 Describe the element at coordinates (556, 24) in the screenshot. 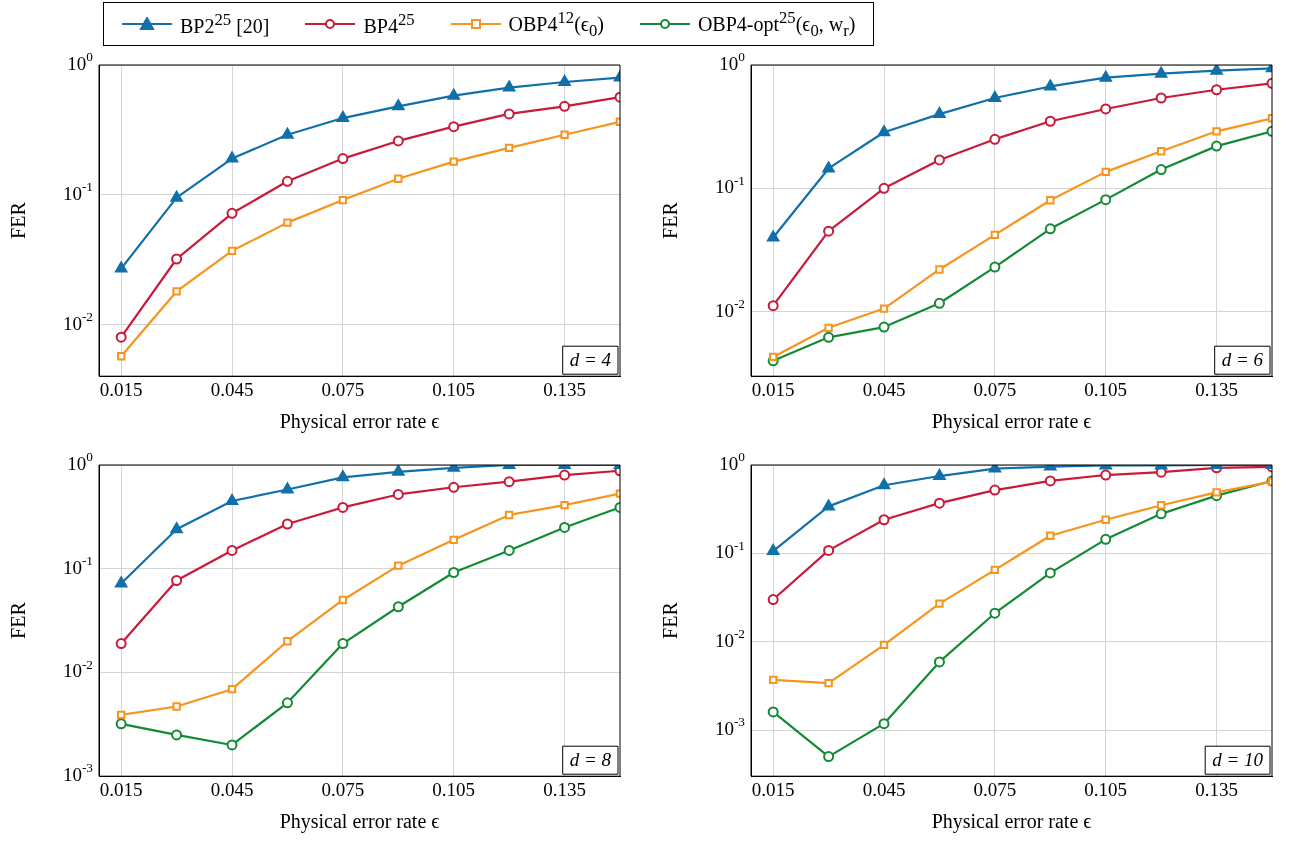

I see `legend-label: OBP4$^{12}$(ϵ$_{0}$)` at that location.